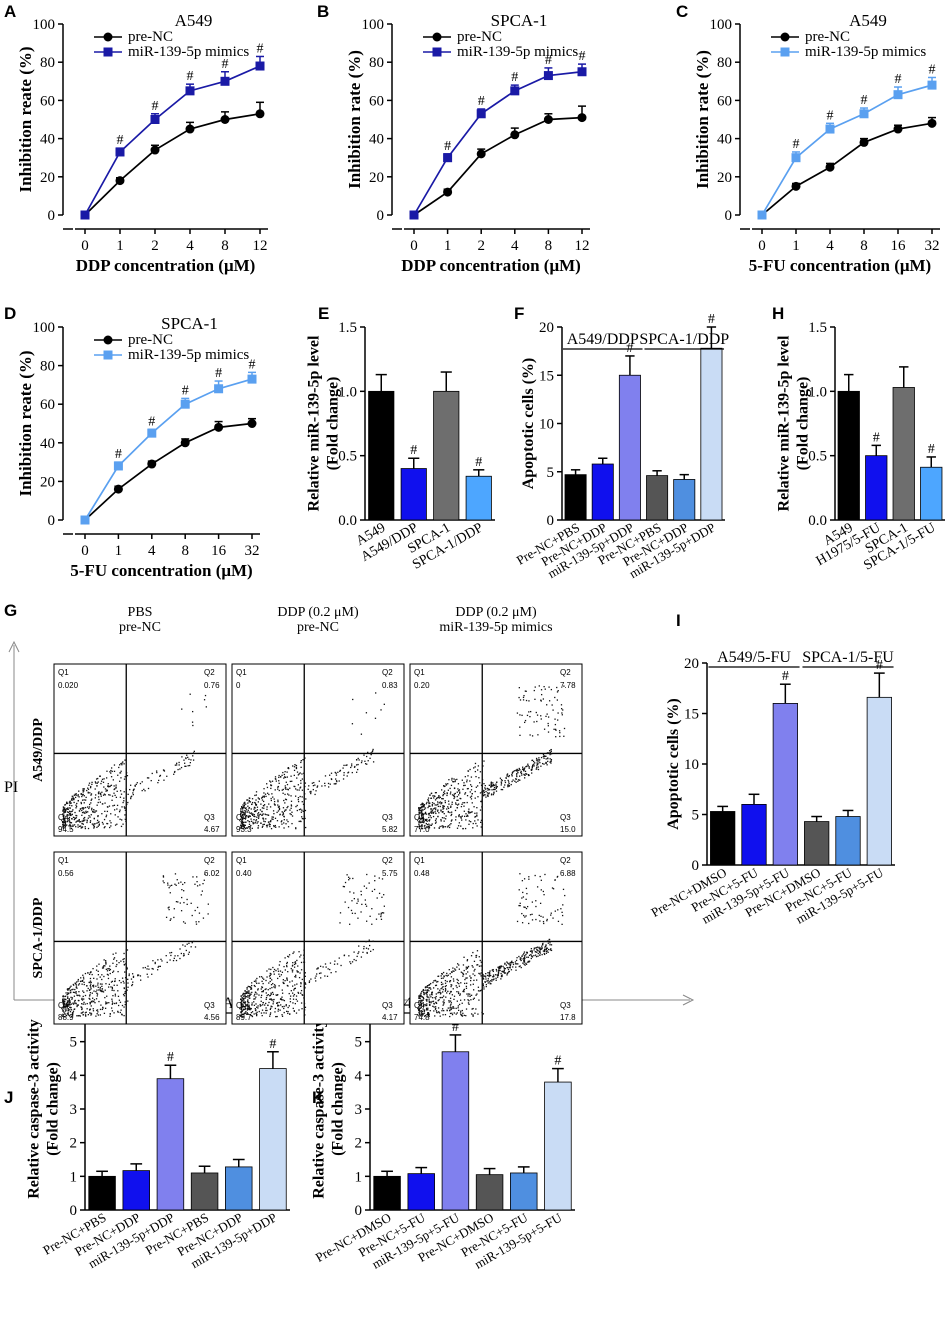 This screenshot has height=1339, width=949. What do you see at coordinates (784, 423) in the screenshot?
I see `H-y-label-line: Relative miR-139-5p level` at bounding box center [784, 423].